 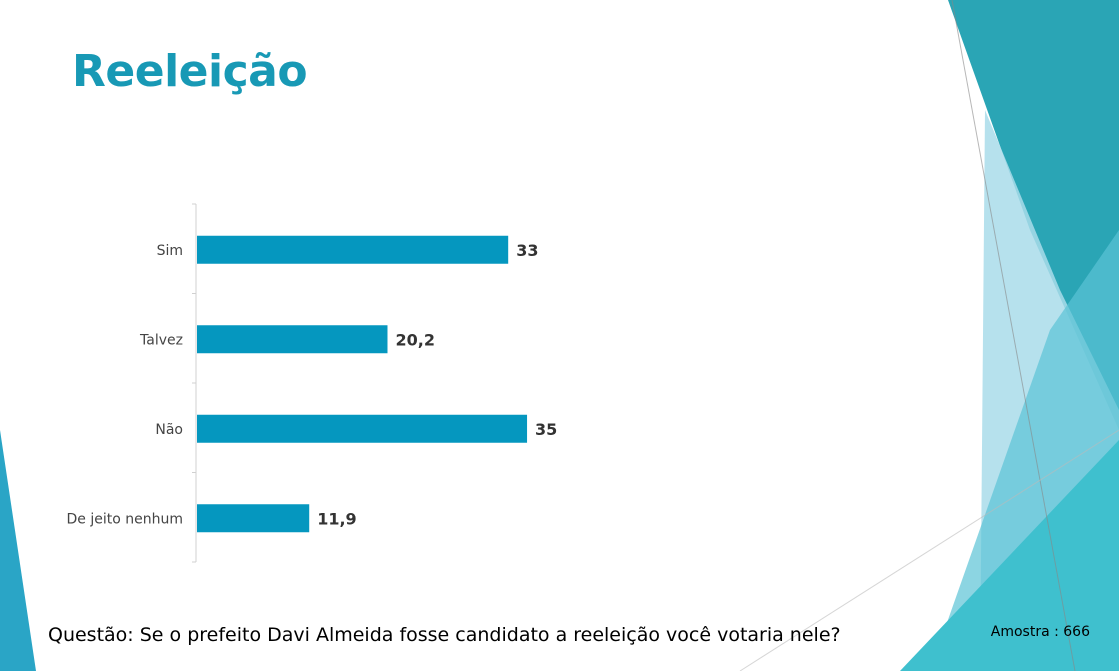 What do you see at coordinates (170, 251) in the screenshot?
I see `category-label: Sim` at bounding box center [170, 251].